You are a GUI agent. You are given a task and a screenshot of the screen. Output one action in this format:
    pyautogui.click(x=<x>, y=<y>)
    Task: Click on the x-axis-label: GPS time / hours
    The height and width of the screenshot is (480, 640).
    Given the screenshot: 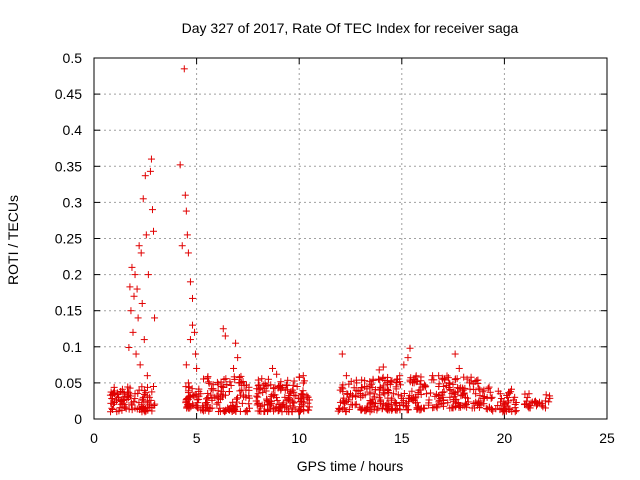 What is the action you would take?
    pyautogui.click(x=350, y=466)
    